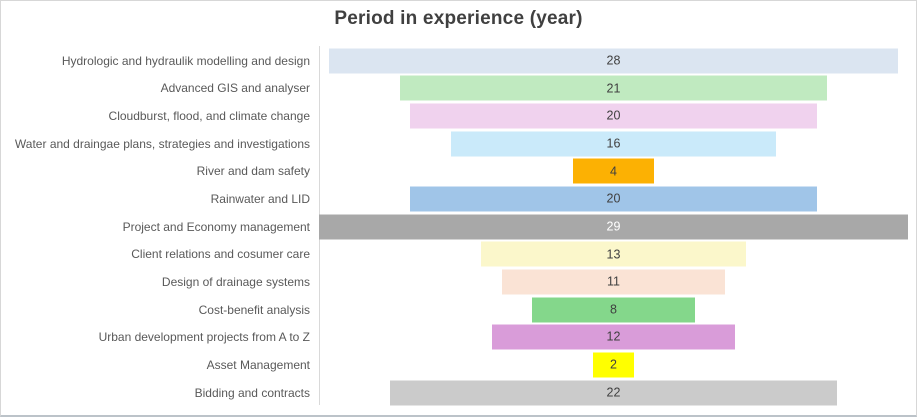  I want to click on chart-row: River and dam safety 4, so click(458, 172).